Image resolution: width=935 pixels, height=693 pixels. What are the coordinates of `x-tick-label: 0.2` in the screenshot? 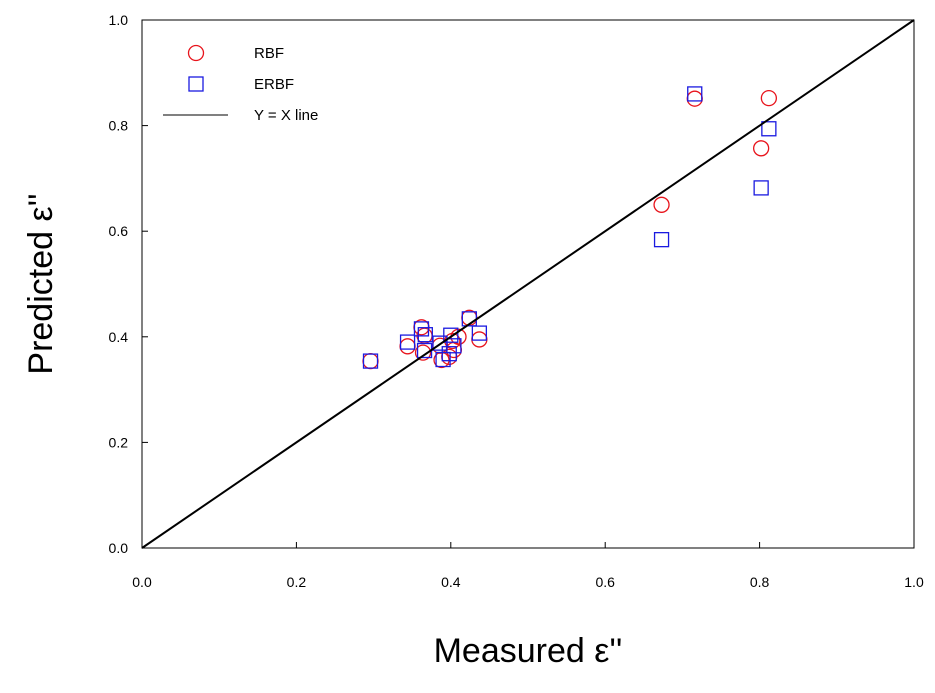 It's located at (297, 582).